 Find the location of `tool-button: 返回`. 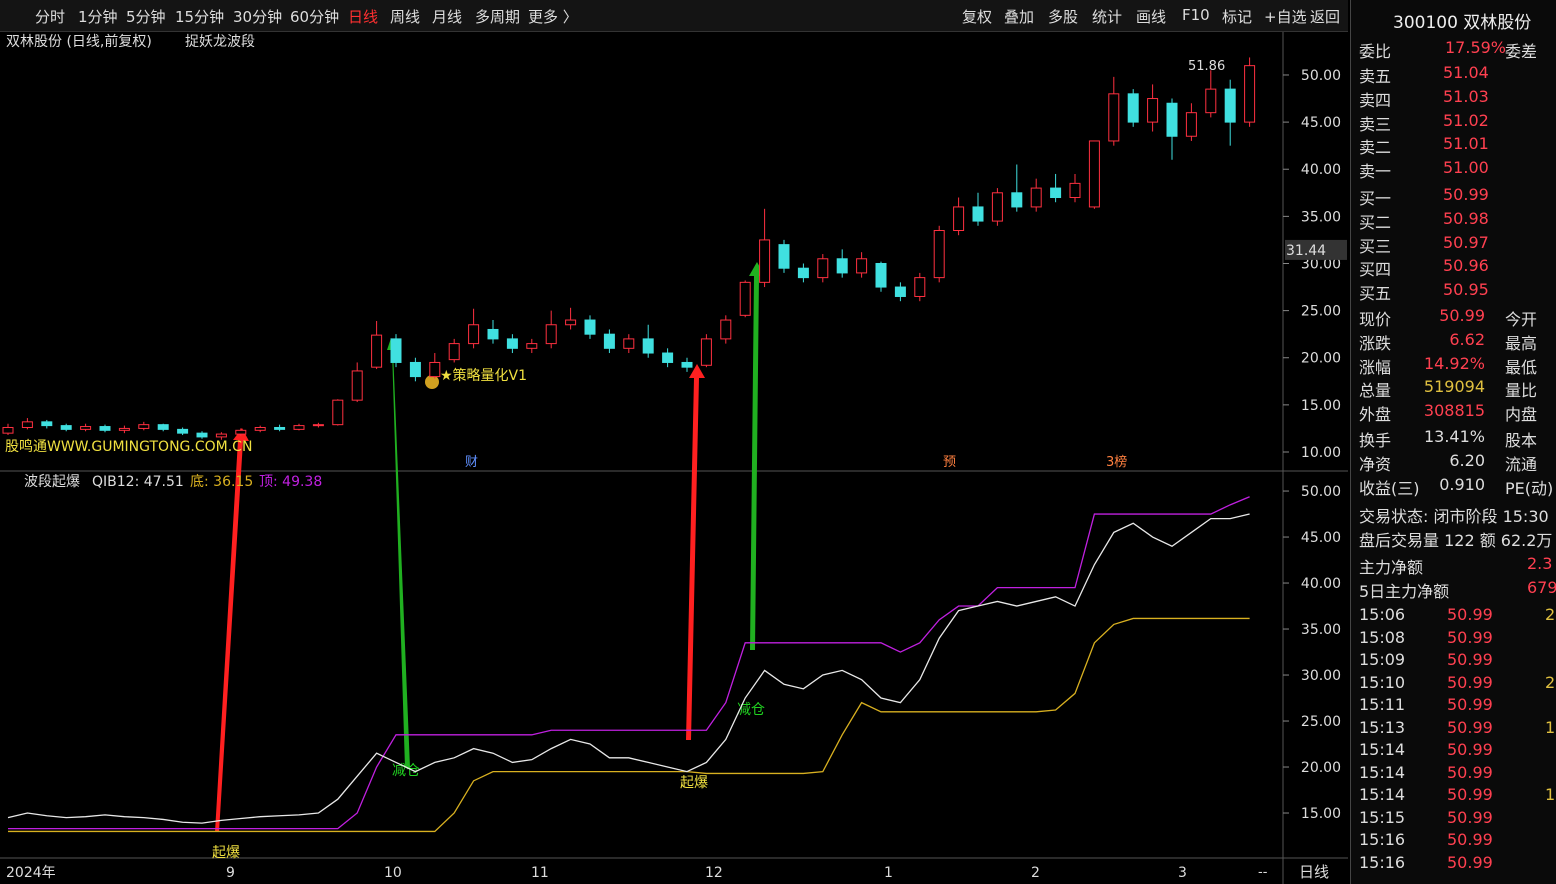

tool-button: 返回 is located at coordinates (1325, 17).